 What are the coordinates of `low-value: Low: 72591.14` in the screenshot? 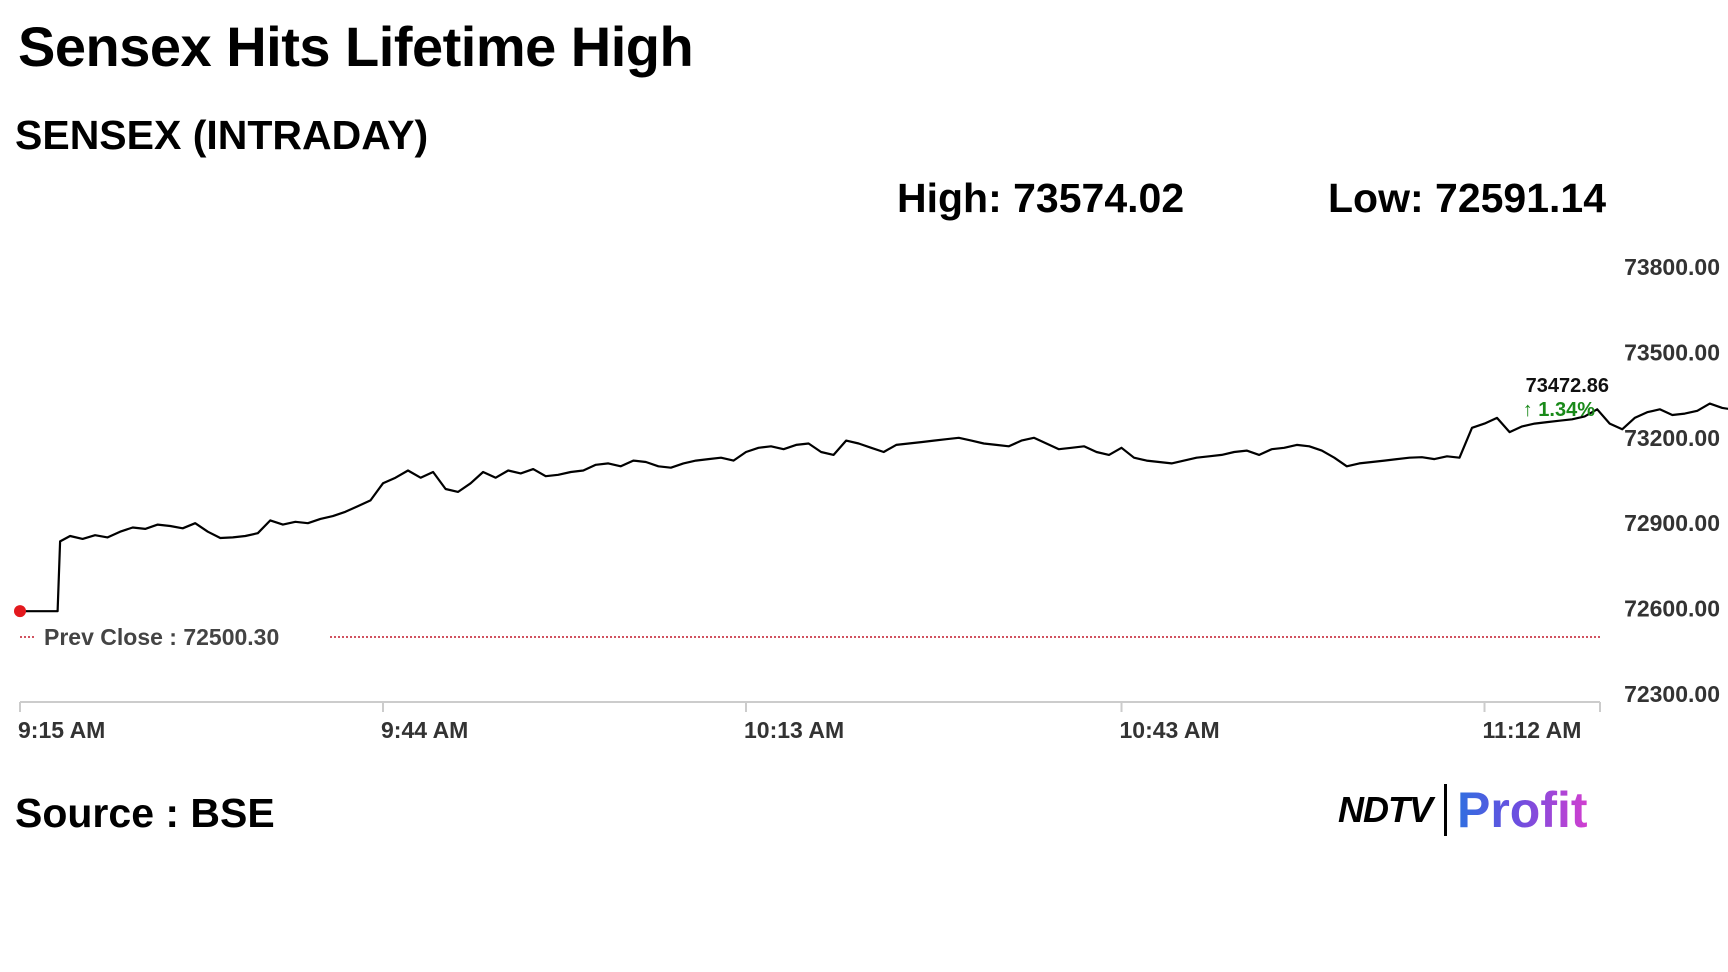 It's located at (1467, 198).